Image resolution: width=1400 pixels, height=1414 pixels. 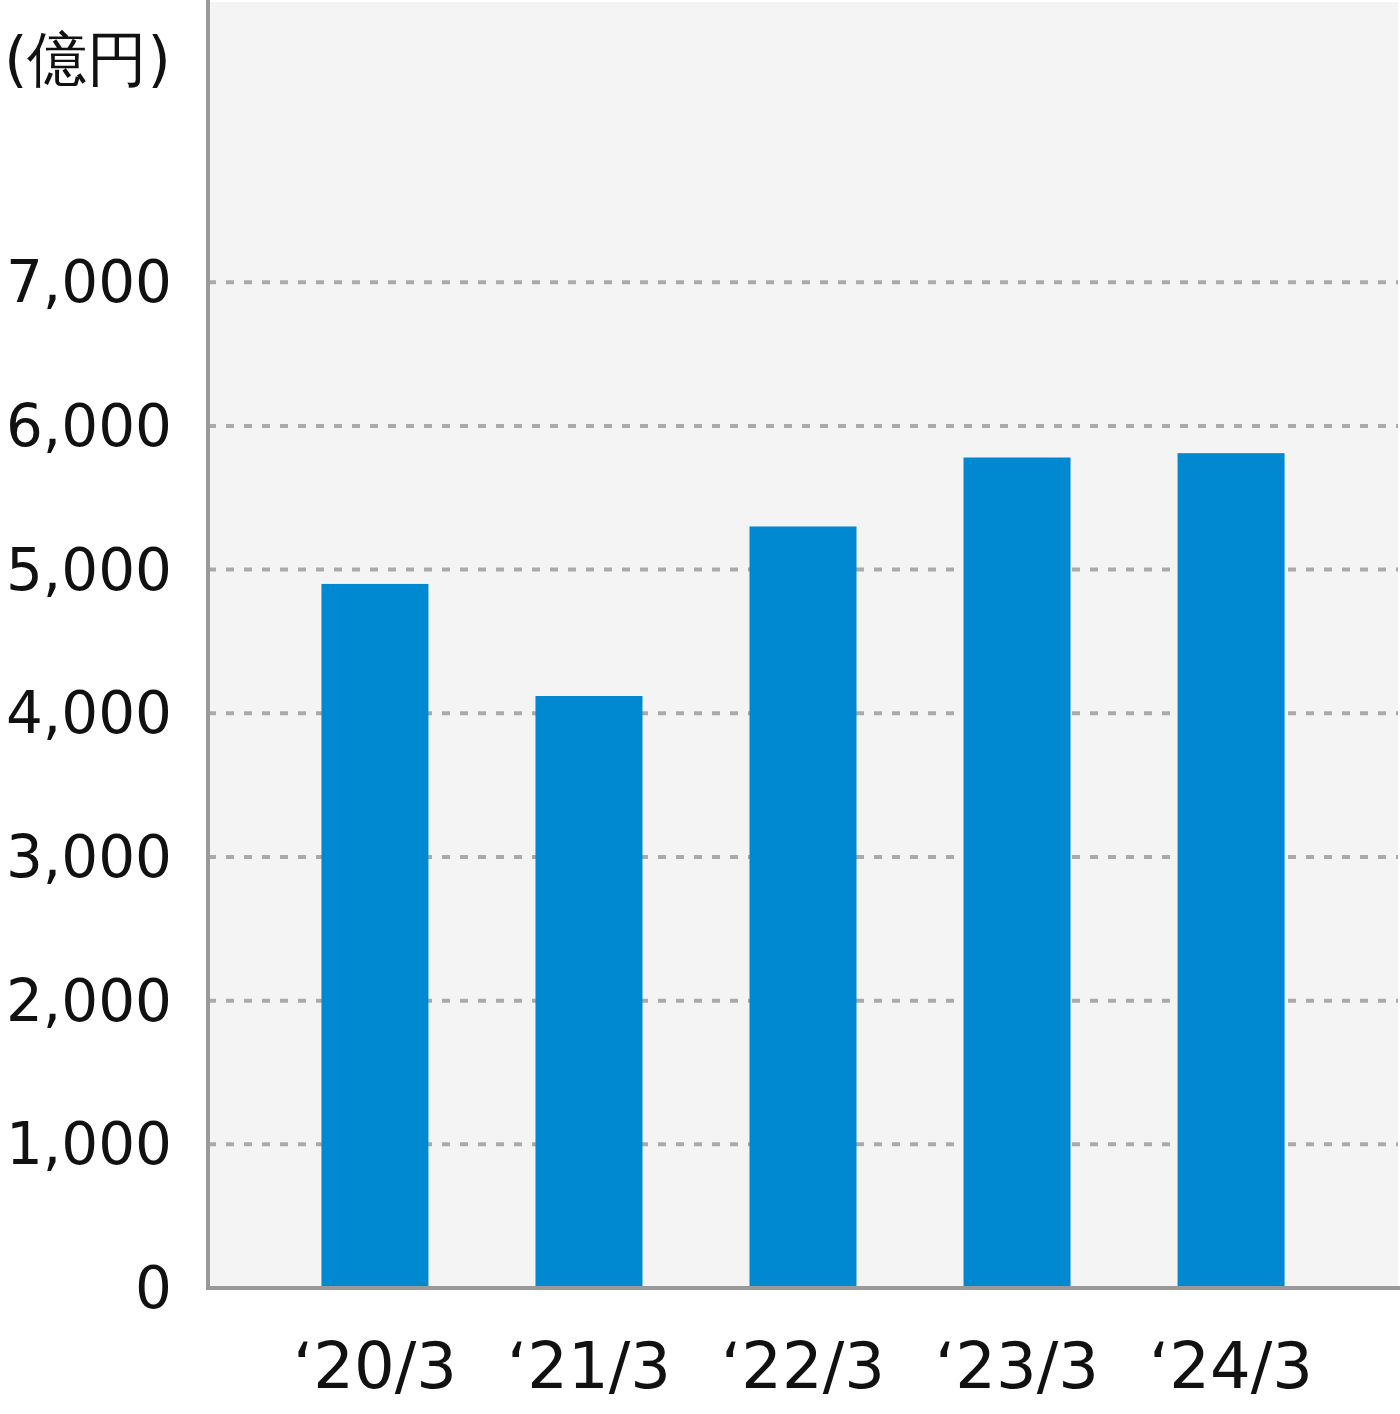 I want to click on x-tick-label: ‘23/3, so click(x=1017, y=1366).